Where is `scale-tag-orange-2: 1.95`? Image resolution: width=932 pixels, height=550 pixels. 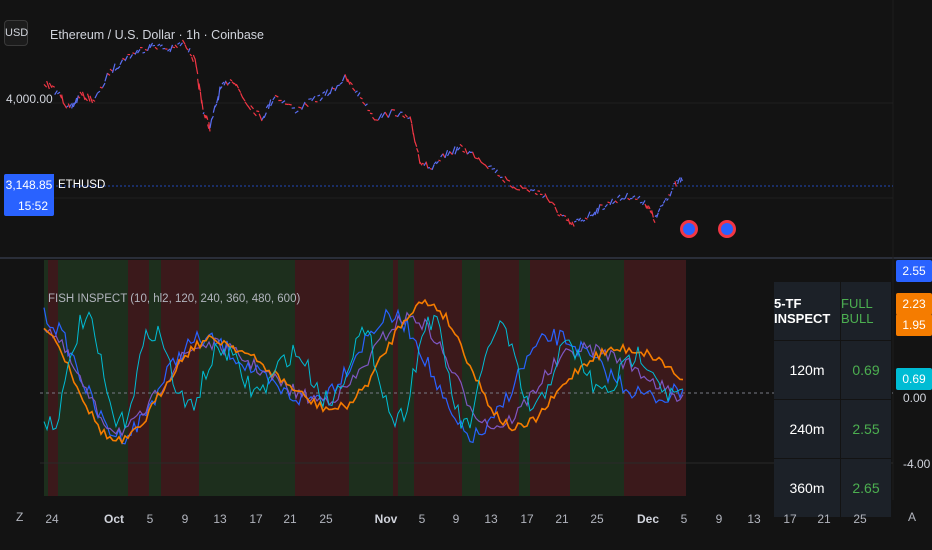 scale-tag-orange-2: 1.95 is located at coordinates (914, 325).